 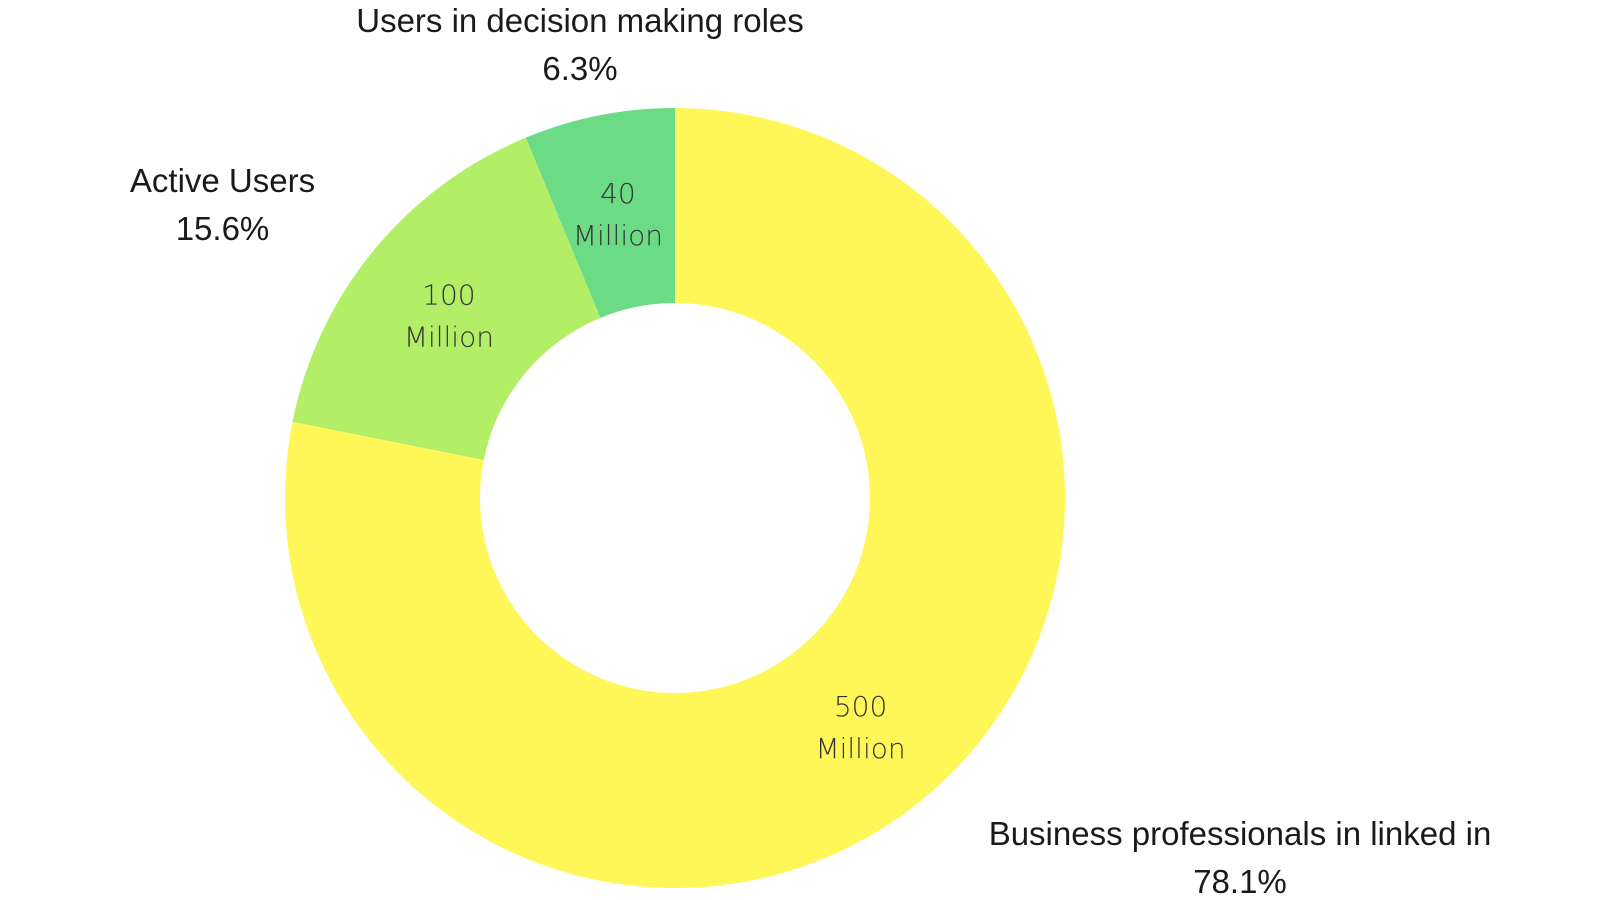 What do you see at coordinates (222, 180) in the screenshot?
I see `category-name-active: Active Users` at bounding box center [222, 180].